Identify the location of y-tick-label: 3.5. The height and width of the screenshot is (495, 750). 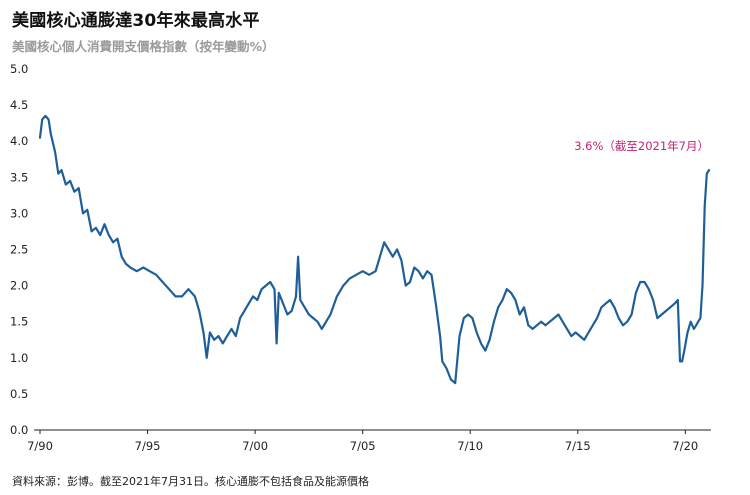
(19, 177).